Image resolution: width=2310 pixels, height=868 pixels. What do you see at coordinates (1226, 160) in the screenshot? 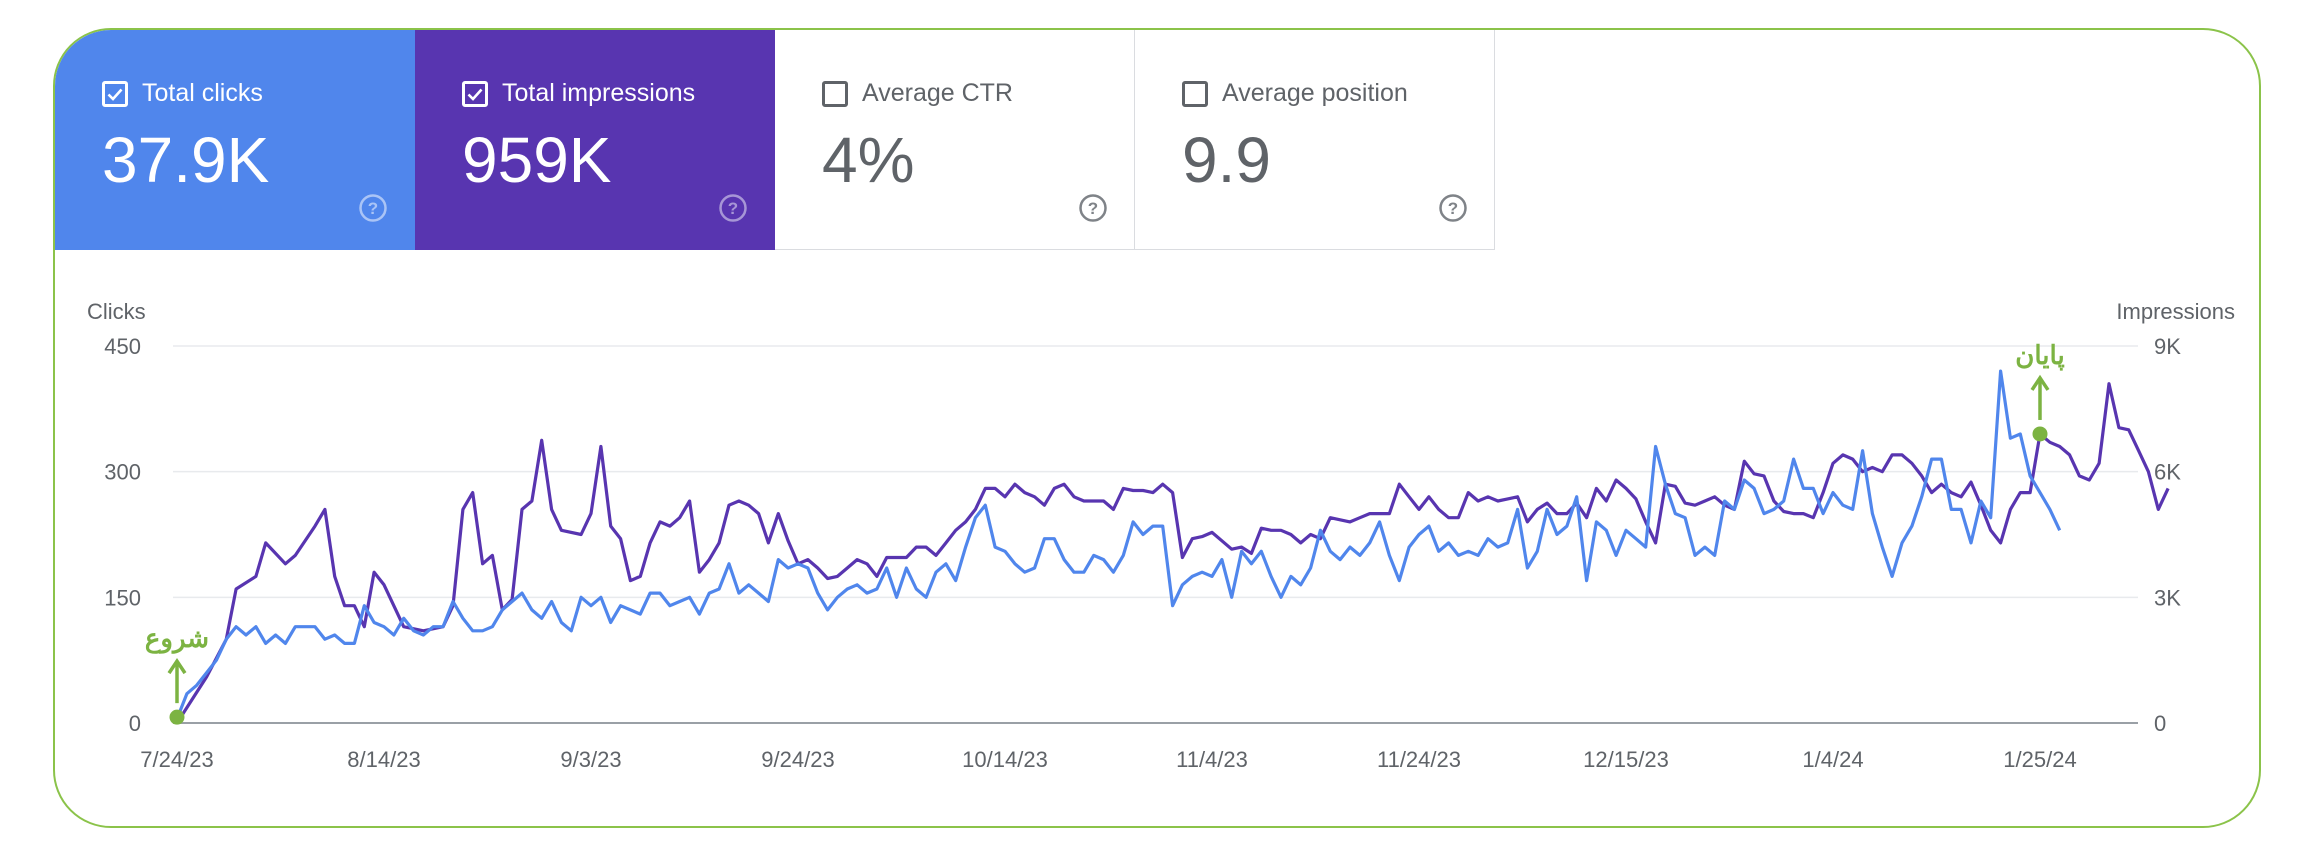
I see `metric-value: 9.9` at bounding box center [1226, 160].